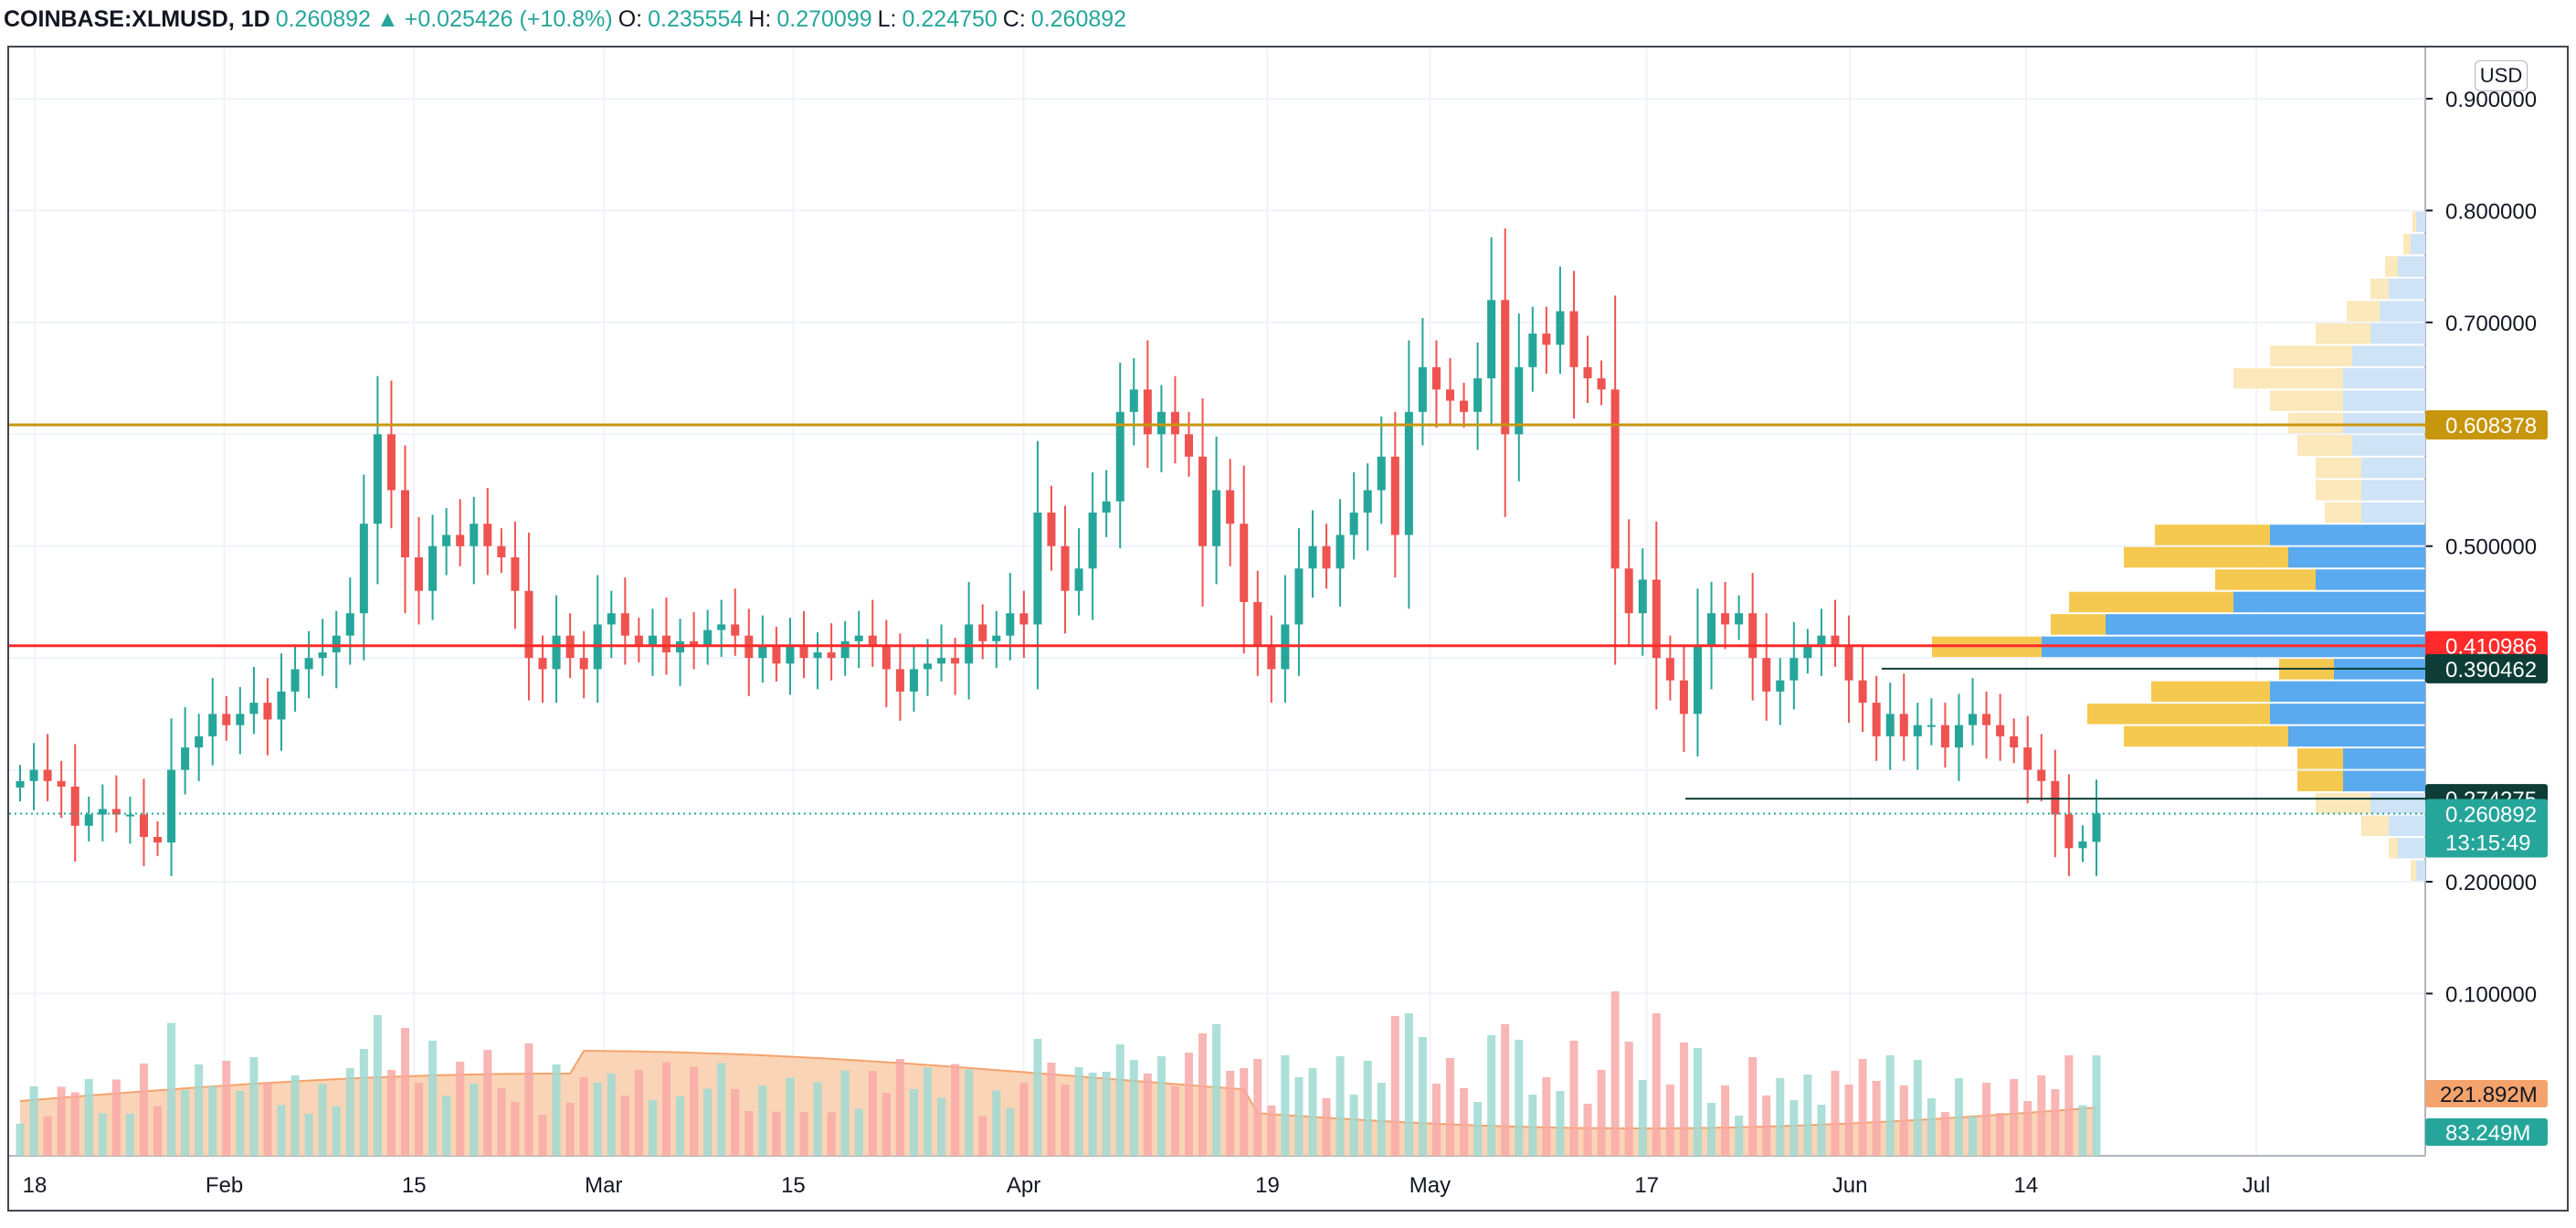 This screenshot has width=2576, height=1228. Describe the element at coordinates (1024, 1185) in the screenshot. I see `x-tick-label: Apr` at that location.